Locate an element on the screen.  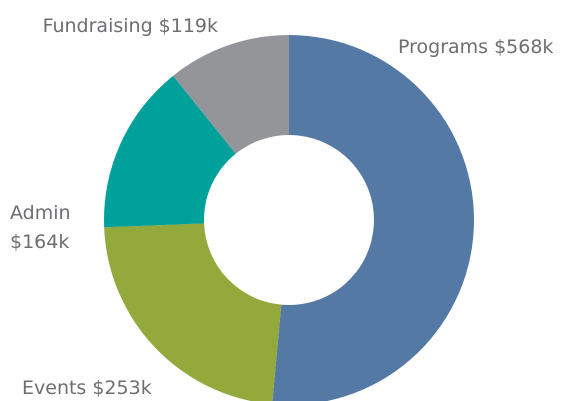
value-label: $253k is located at coordinates (121, 388).